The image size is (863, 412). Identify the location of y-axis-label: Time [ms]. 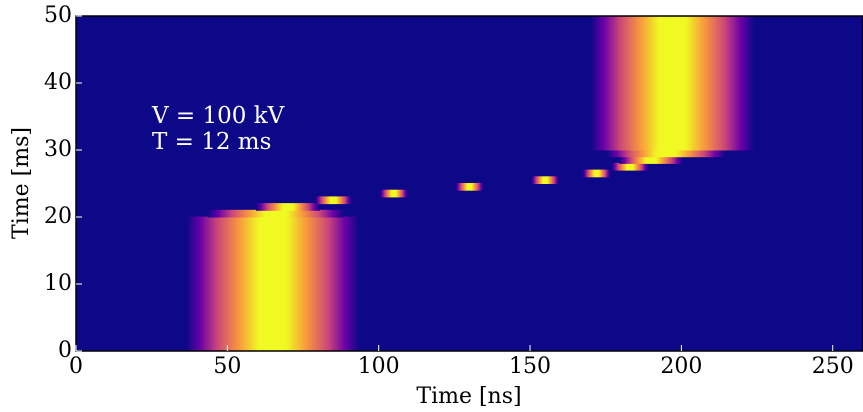
(21, 183).